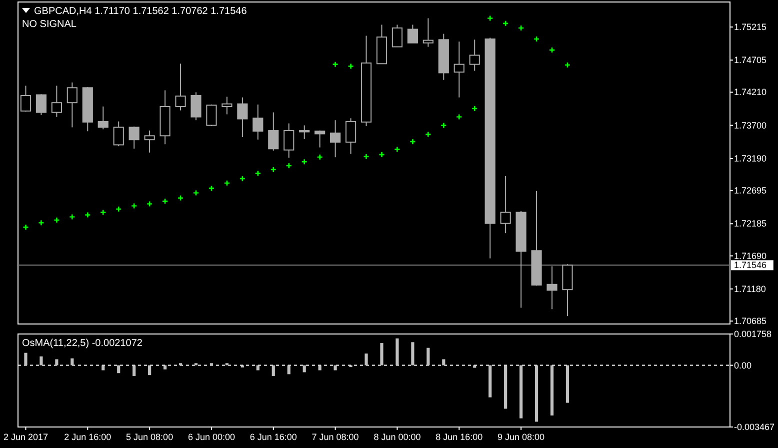 The width and height of the screenshot is (778, 448). Describe the element at coordinates (750, 321) in the screenshot. I see `y-tick-label: 1.70685` at that location.